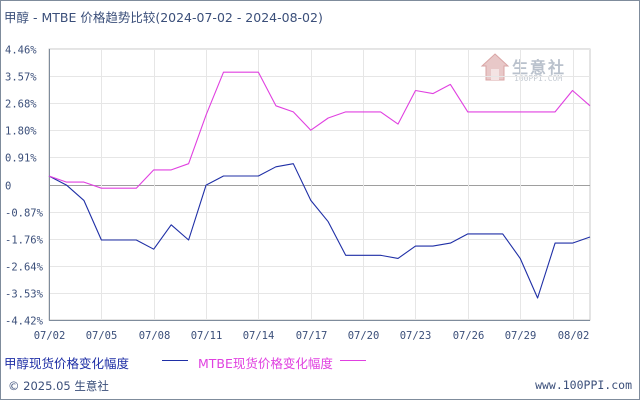 The image size is (640, 400). Describe the element at coordinates (24, 268) in the screenshot. I see `y-tick-label: -2.64%` at that location.